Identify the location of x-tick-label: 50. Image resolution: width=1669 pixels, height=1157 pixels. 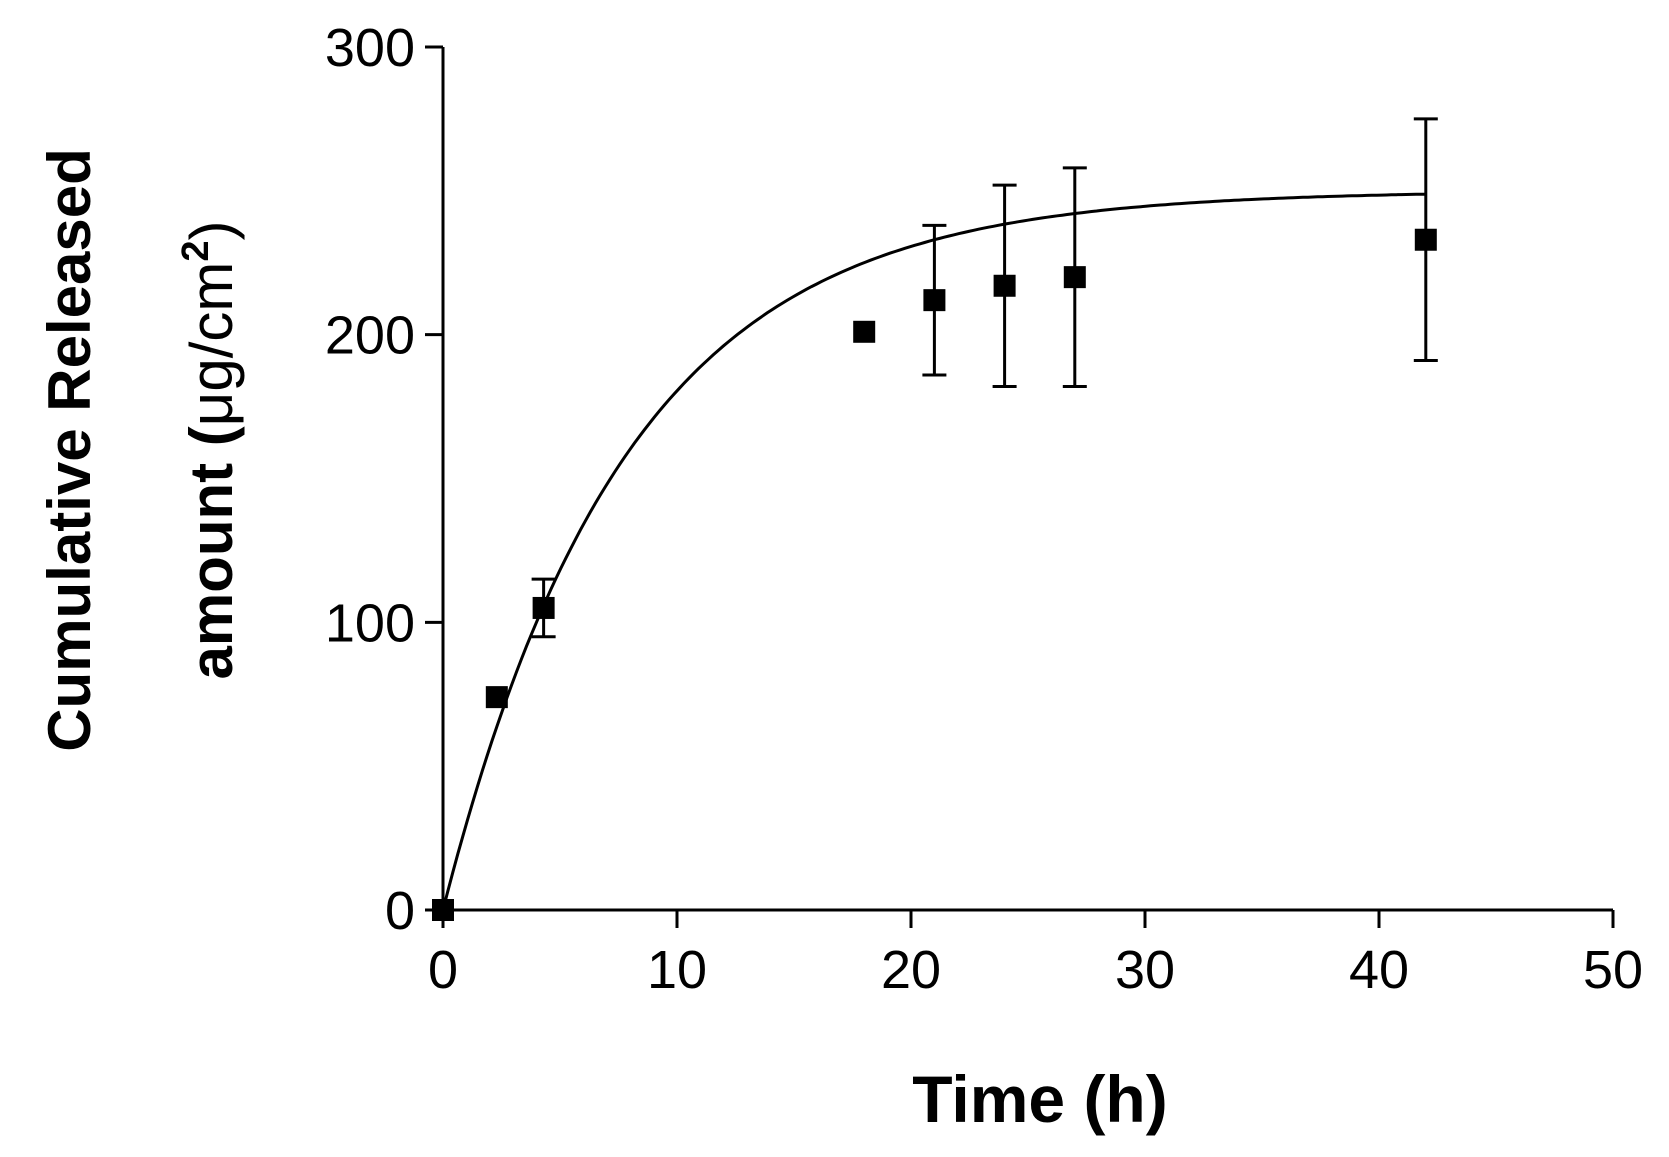
(1613, 970).